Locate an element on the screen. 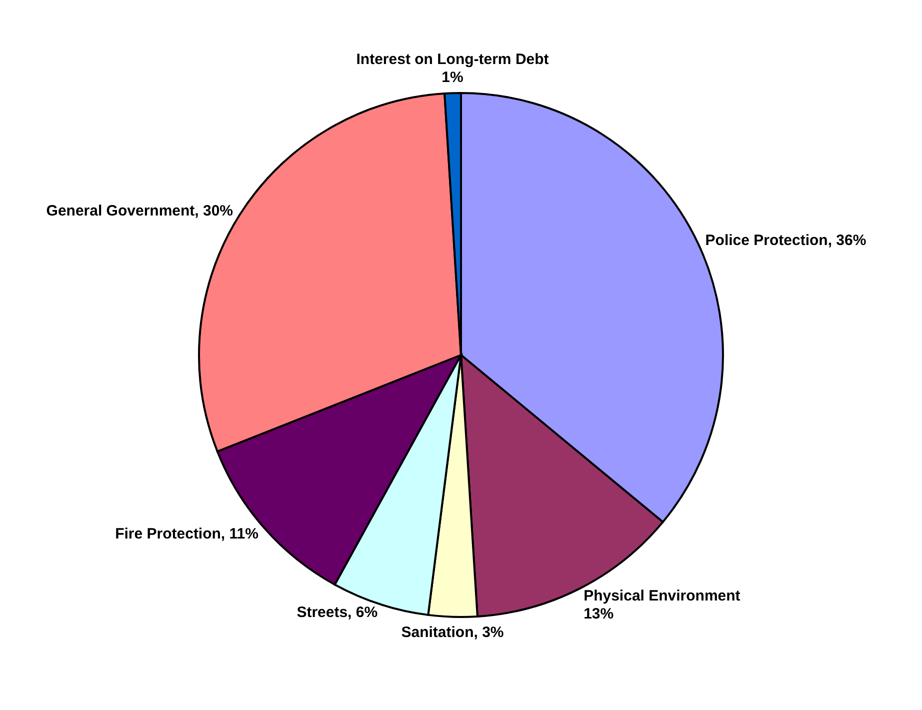 Image resolution: width=922 pixels, height=710 pixels. slice-label: Physical Environment is located at coordinates (662, 596).